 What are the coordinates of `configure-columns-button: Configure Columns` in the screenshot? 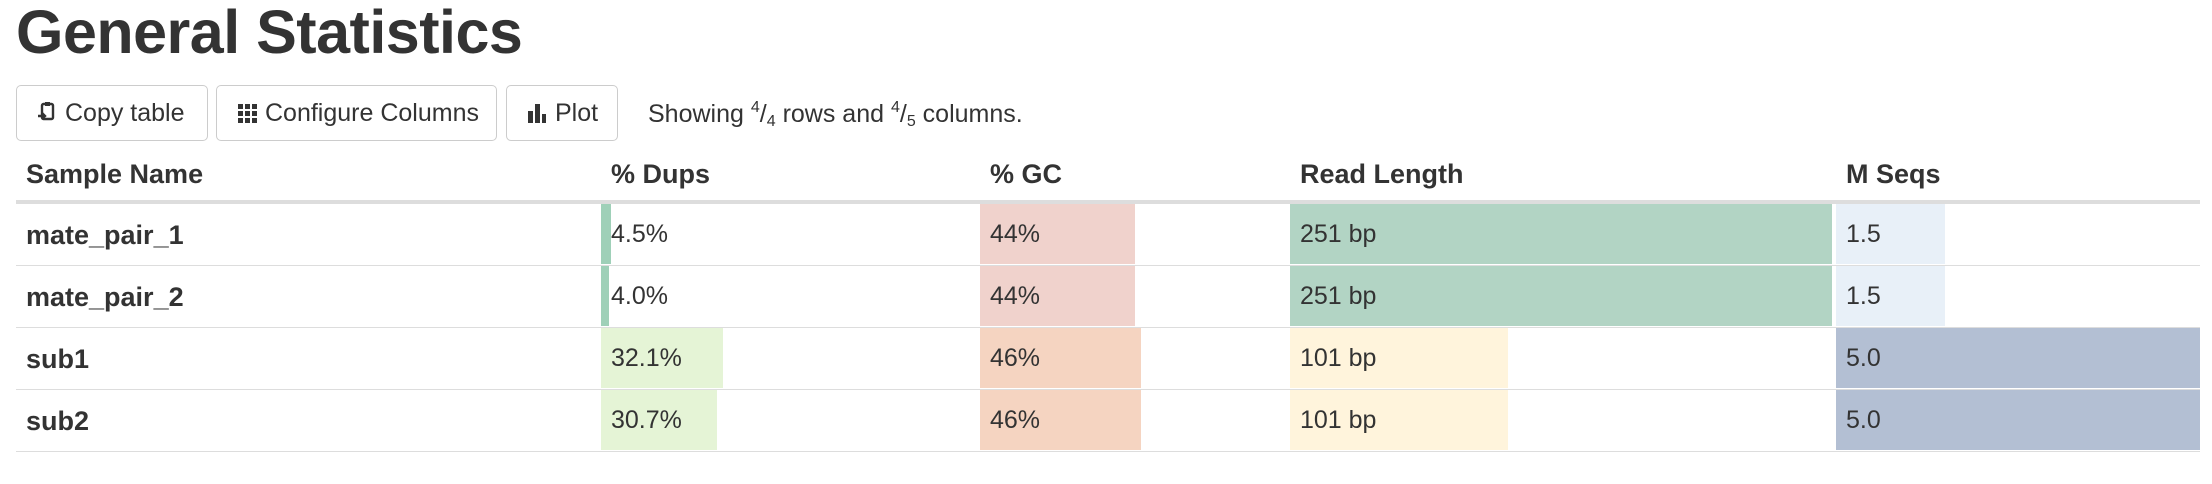 It's located at (356, 113).